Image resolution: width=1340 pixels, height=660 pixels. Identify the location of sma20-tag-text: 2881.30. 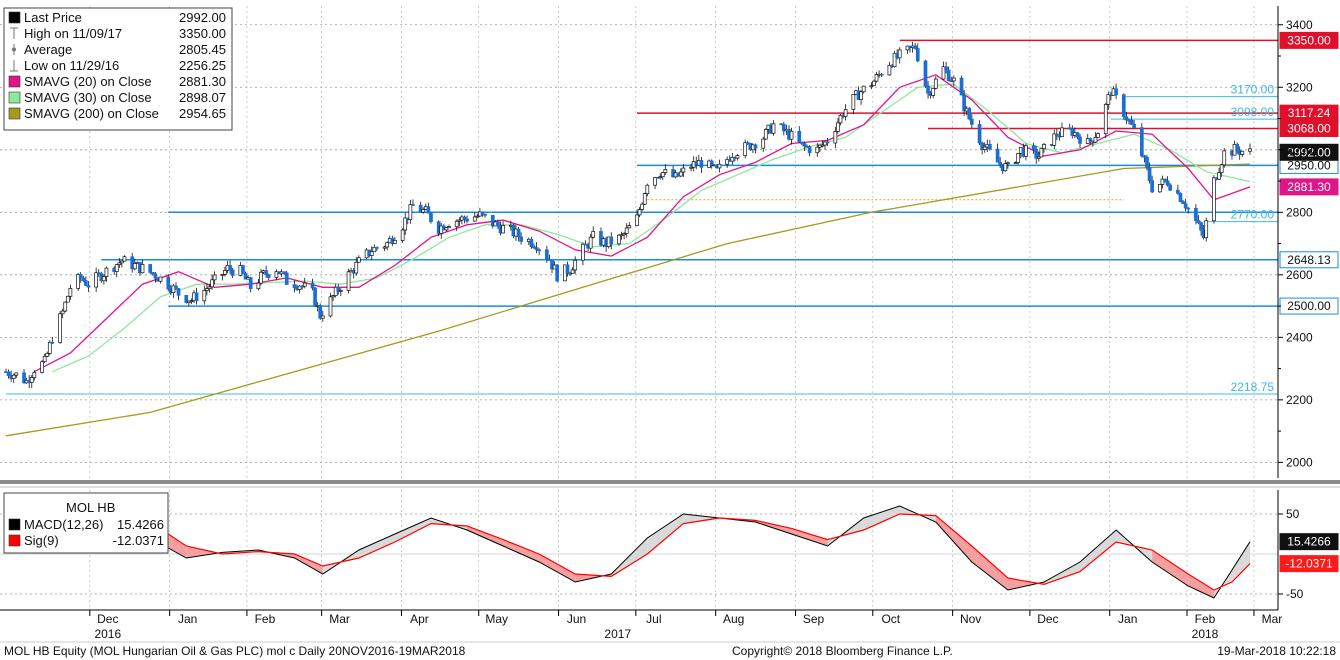
(1309, 187).